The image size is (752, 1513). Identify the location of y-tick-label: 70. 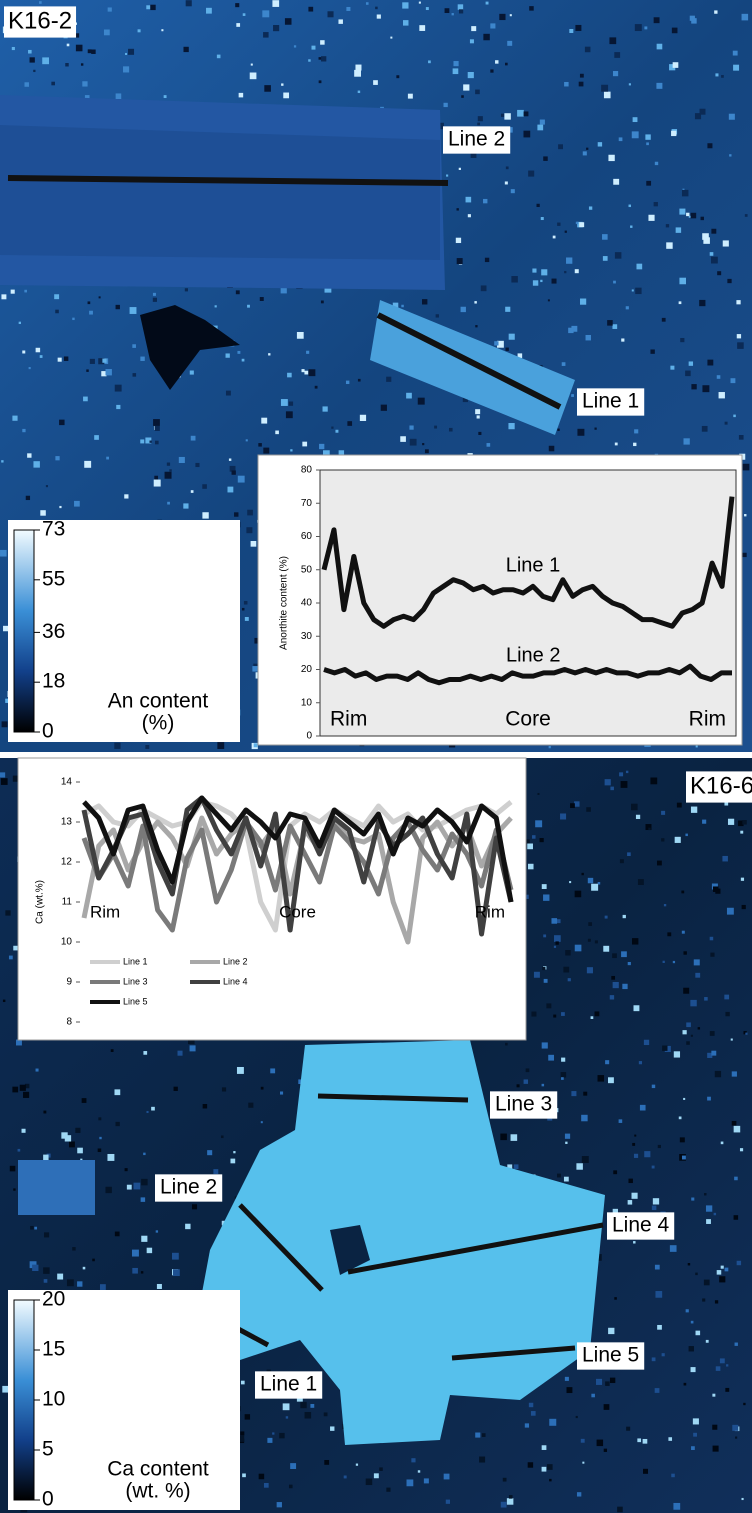
(307, 503).